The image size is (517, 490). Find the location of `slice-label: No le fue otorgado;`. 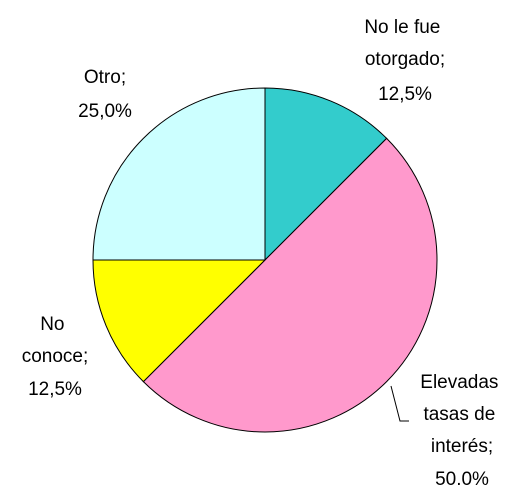

slice-label: No le fue otorgado; is located at coordinates (404, 43).